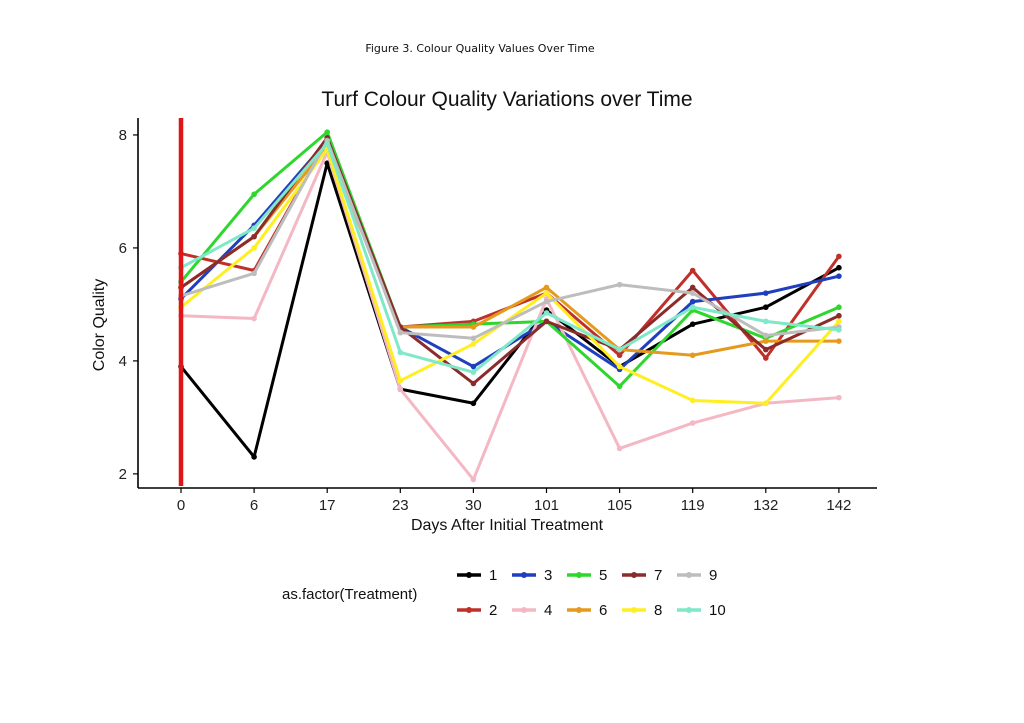  I want to click on legend-label: 5, so click(603, 575).